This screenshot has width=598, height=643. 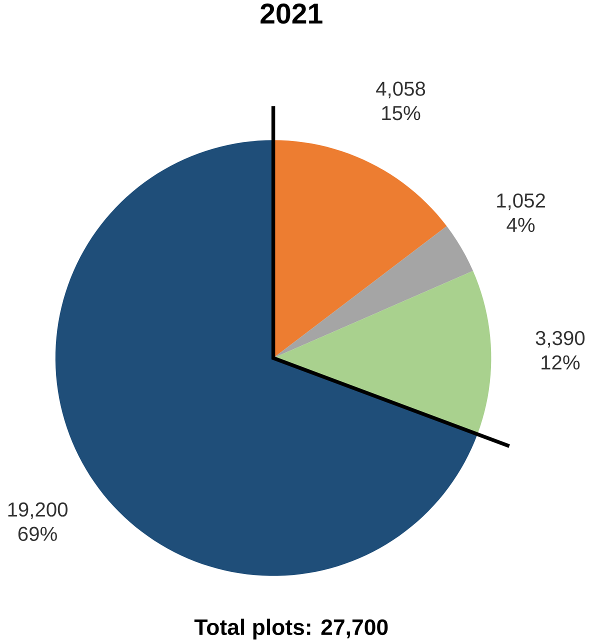 I want to click on chart-title: 2021, so click(x=291, y=14).